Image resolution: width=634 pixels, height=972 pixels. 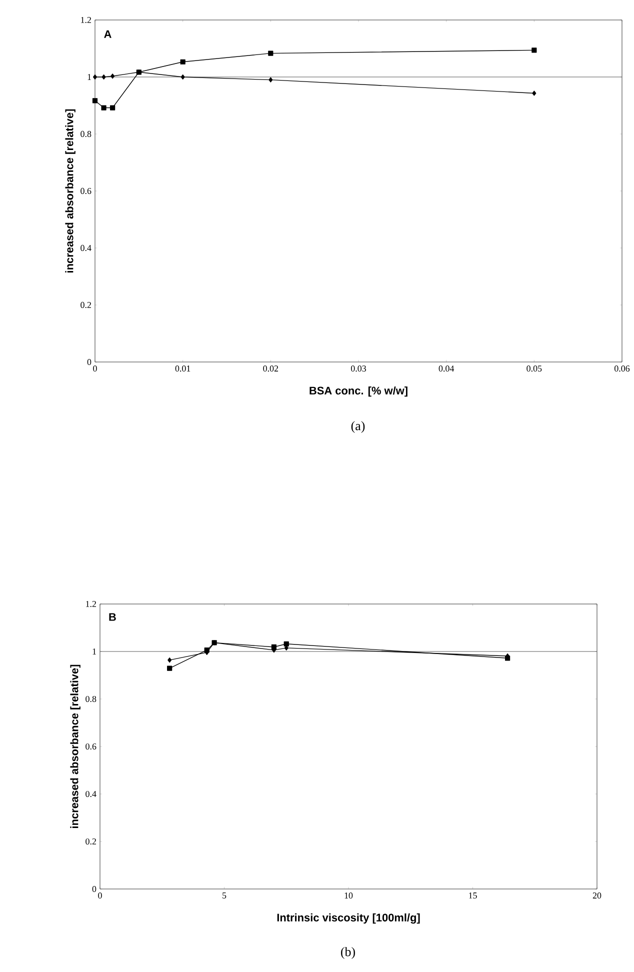 What do you see at coordinates (358, 369) in the screenshot?
I see `x-tick-label: 0.03` at bounding box center [358, 369].